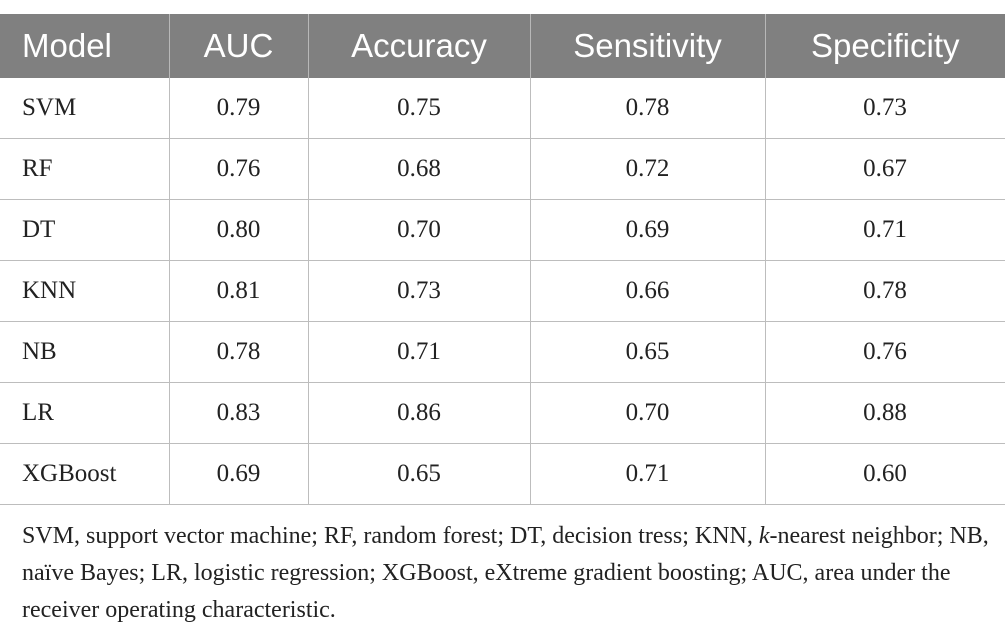  I want to click on sensitivity-cell: 0.69, so click(647, 230).